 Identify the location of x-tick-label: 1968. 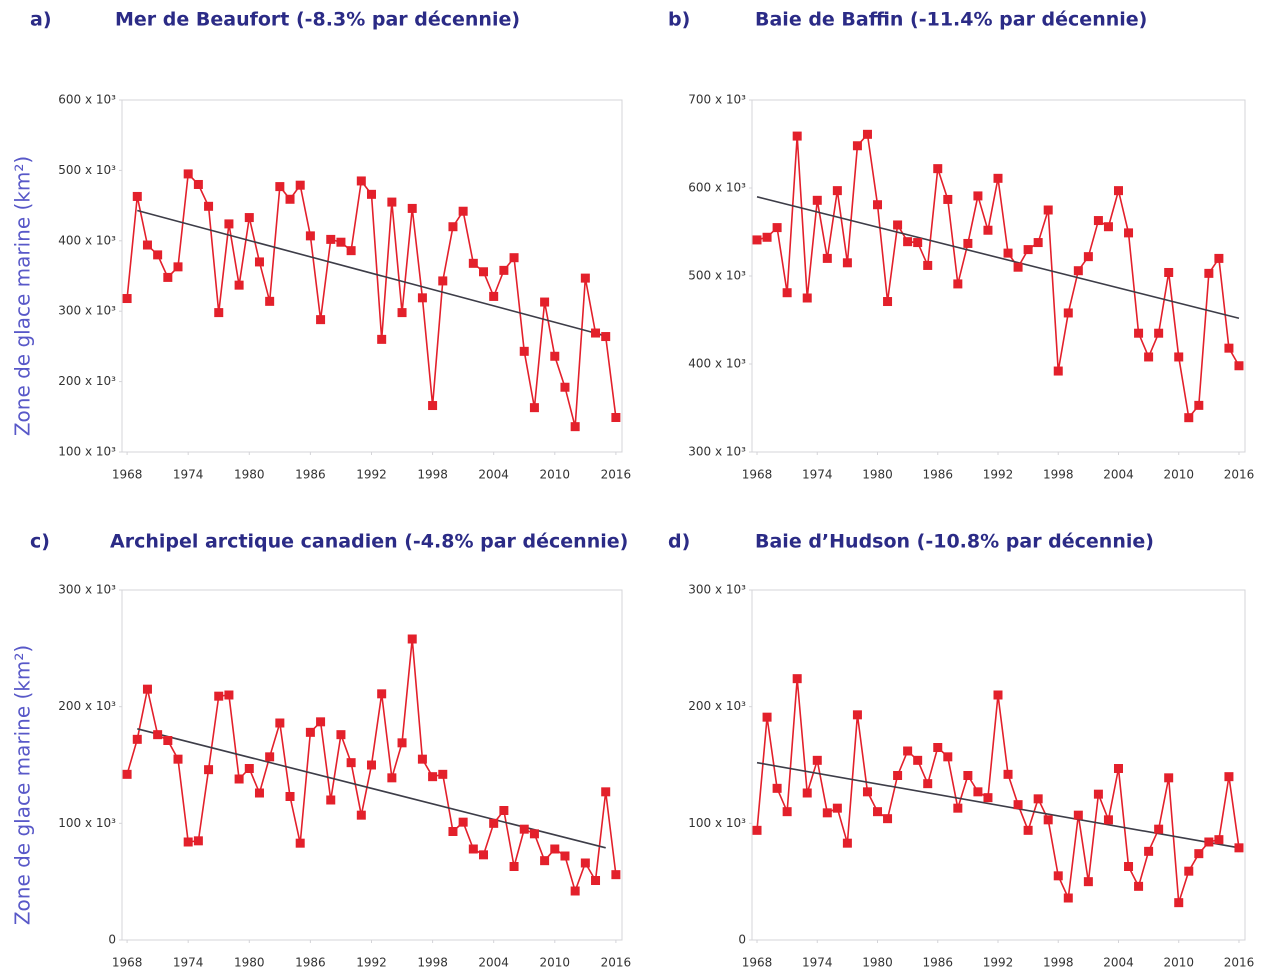
(757, 475).